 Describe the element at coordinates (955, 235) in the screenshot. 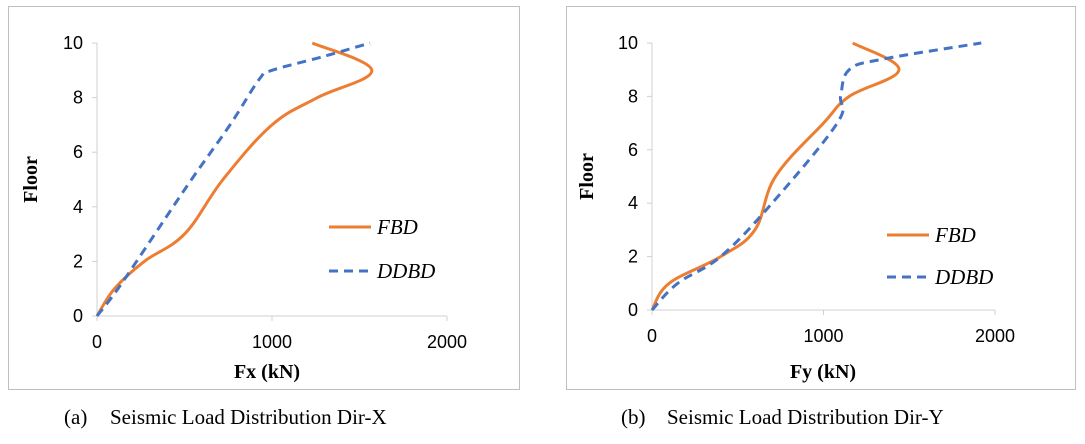

I see `chart-y-legend-fbd-label: FBD` at that location.